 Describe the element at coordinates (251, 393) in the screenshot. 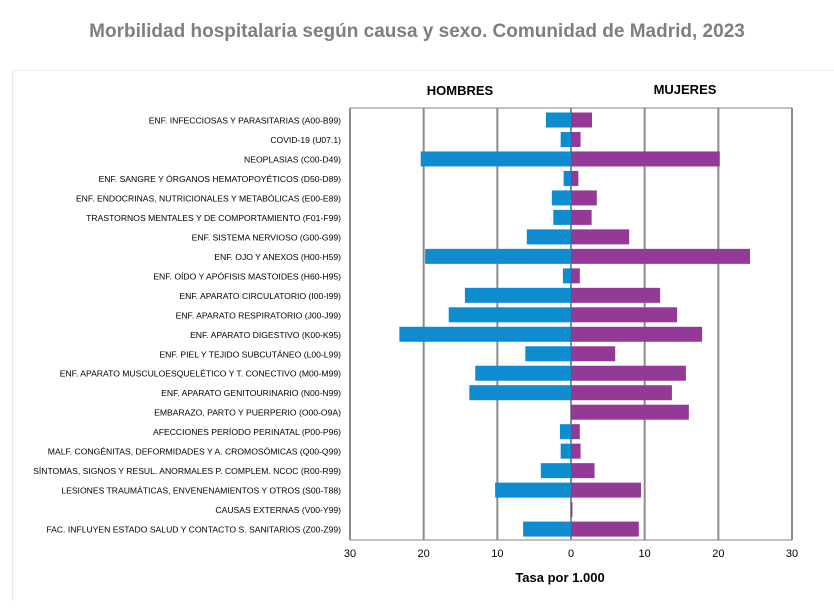

I see `category-label: ENF. APARATO GENITOURINARIO (N00-N99)` at that location.